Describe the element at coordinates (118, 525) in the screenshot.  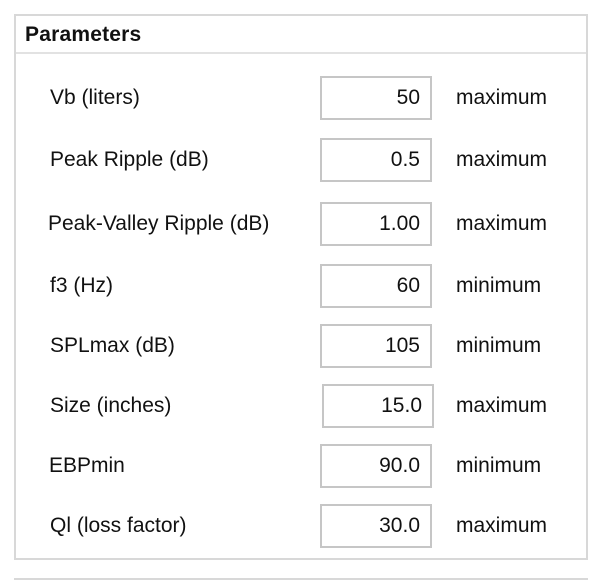
I see `param-label: Ql (loss factor)` at that location.